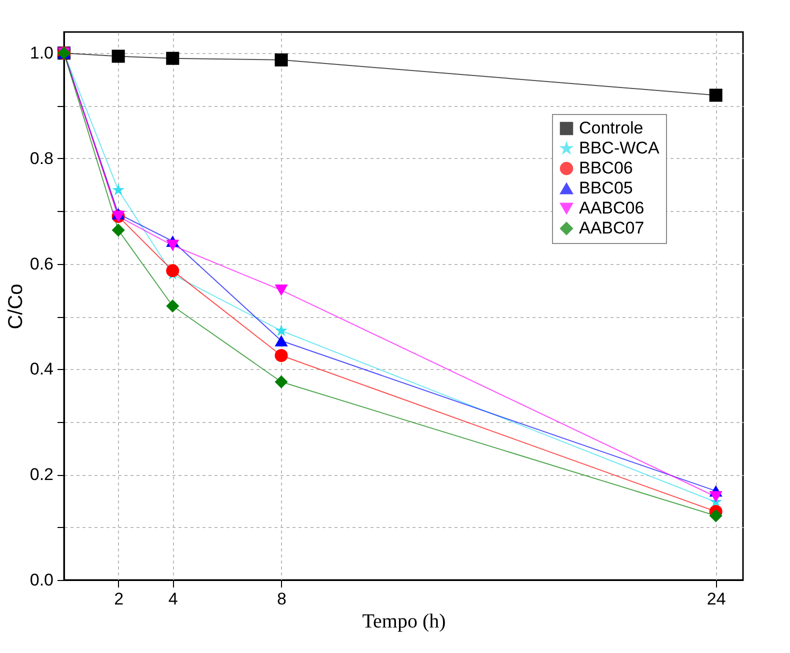  What do you see at coordinates (42, 369) in the screenshot?
I see `y-tick-label: 0.4` at bounding box center [42, 369].